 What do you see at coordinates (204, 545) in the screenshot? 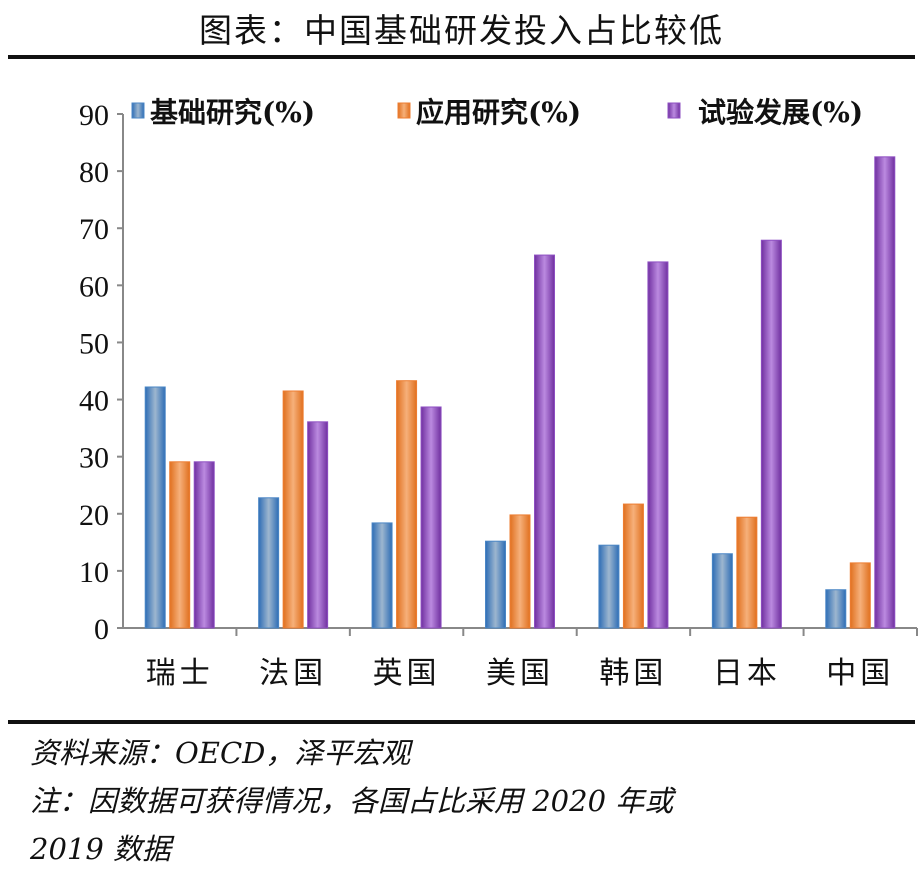
I see `bar-瑞士-2` at bounding box center [204, 545].